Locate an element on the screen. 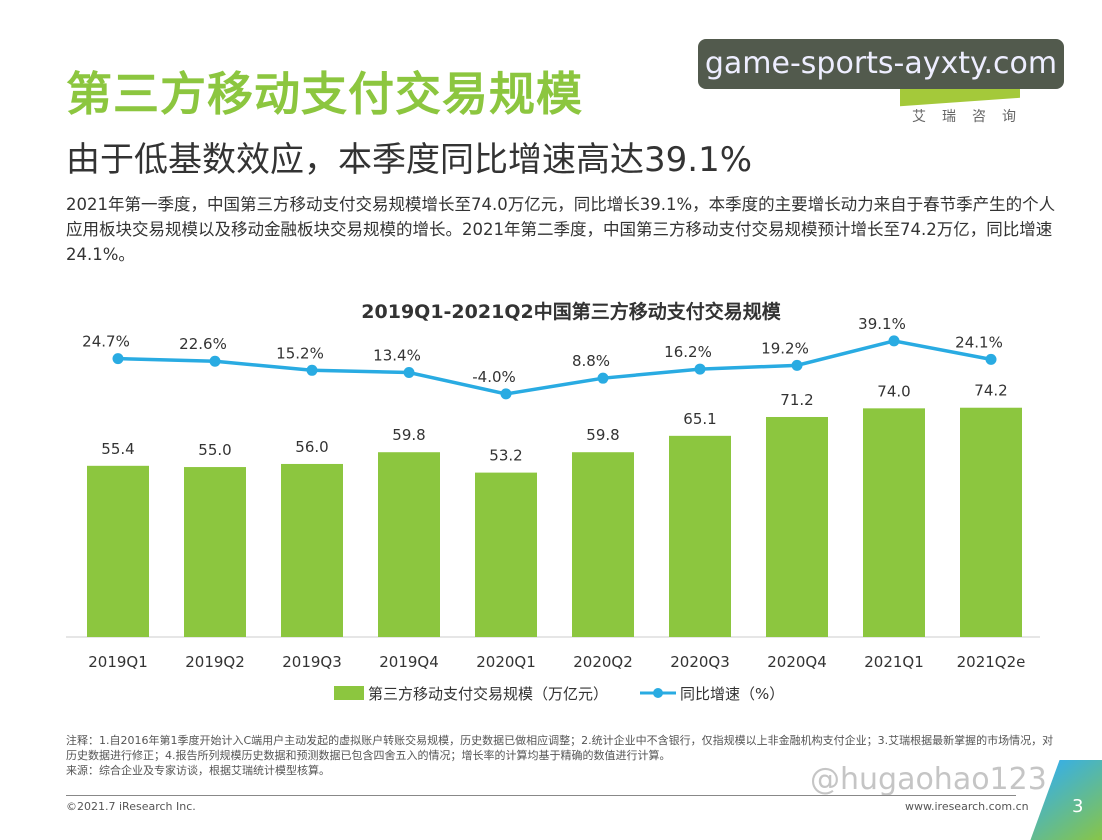  x-tick-label: 2020Q1 is located at coordinates (506, 662).